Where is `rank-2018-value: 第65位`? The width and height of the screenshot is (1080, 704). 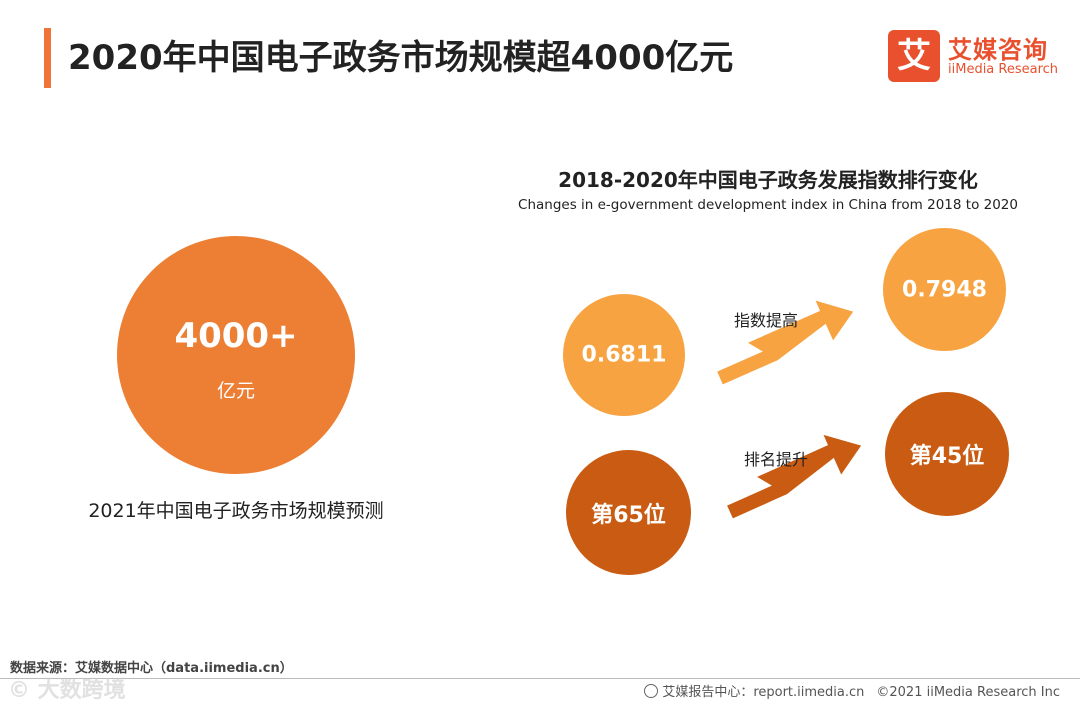
rank-2018-value: 第65位 is located at coordinates (628, 515).